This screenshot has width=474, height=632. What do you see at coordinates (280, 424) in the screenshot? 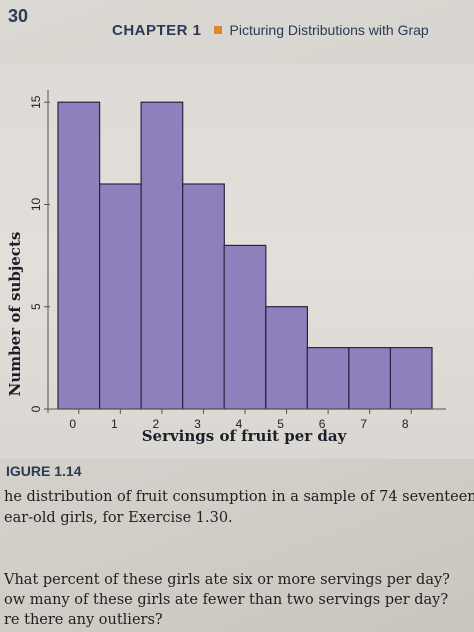
I see `x-tick-label: 5` at bounding box center [280, 424].